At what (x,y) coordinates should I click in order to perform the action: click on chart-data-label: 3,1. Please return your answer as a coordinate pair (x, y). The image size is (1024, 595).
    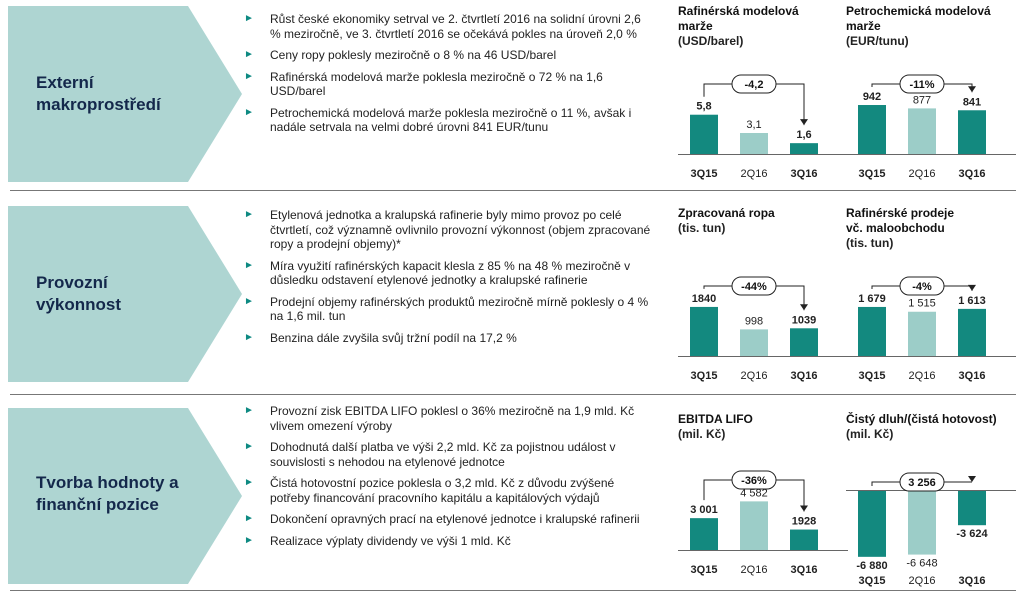
    Looking at the image, I should click on (753, 125).